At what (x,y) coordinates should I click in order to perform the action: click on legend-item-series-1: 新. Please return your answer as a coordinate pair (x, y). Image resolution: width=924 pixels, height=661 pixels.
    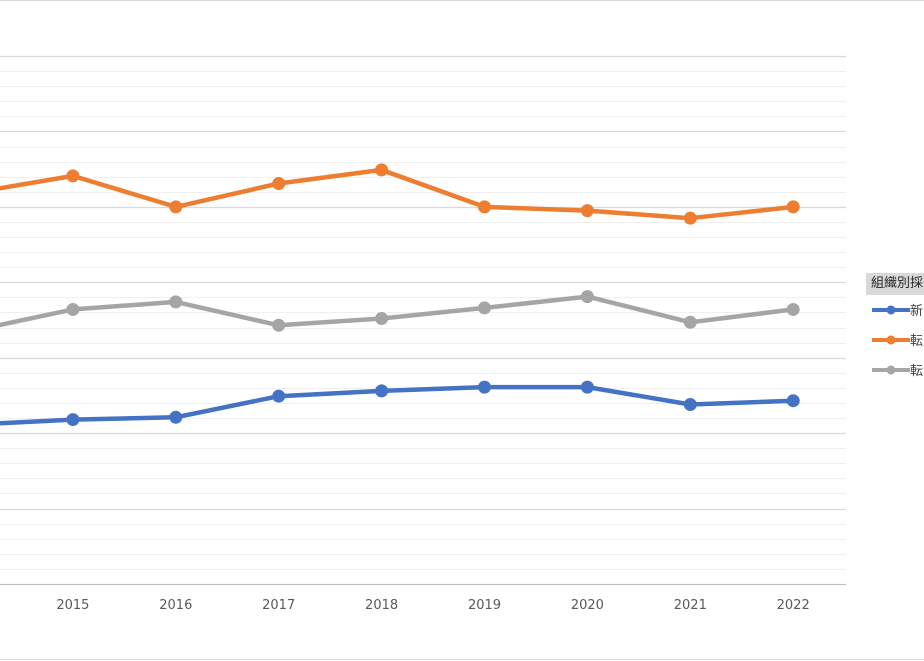
    Looking at the image, I should click on (895, 310).